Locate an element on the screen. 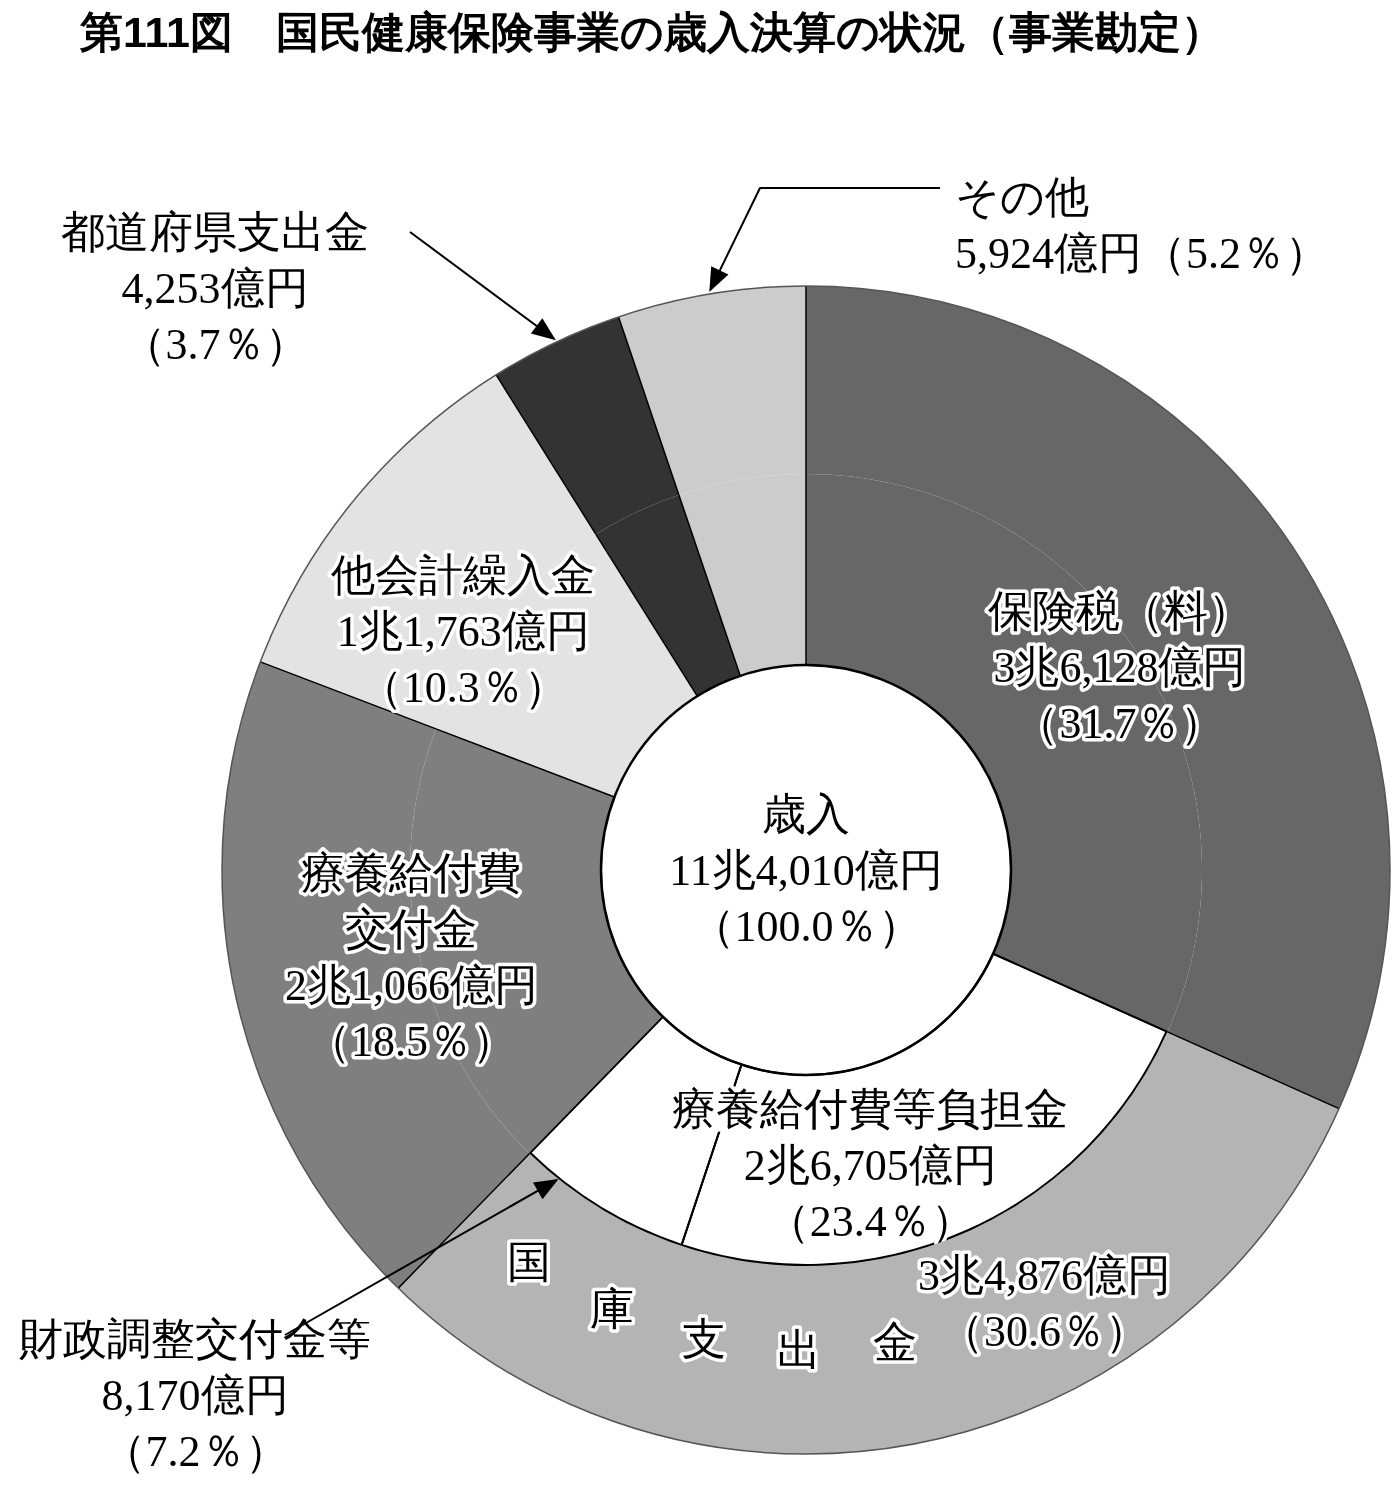 This screenshot has height=1485, width=1400. category-label: 療養給付費交付金 is located at coordinates (411, 901).